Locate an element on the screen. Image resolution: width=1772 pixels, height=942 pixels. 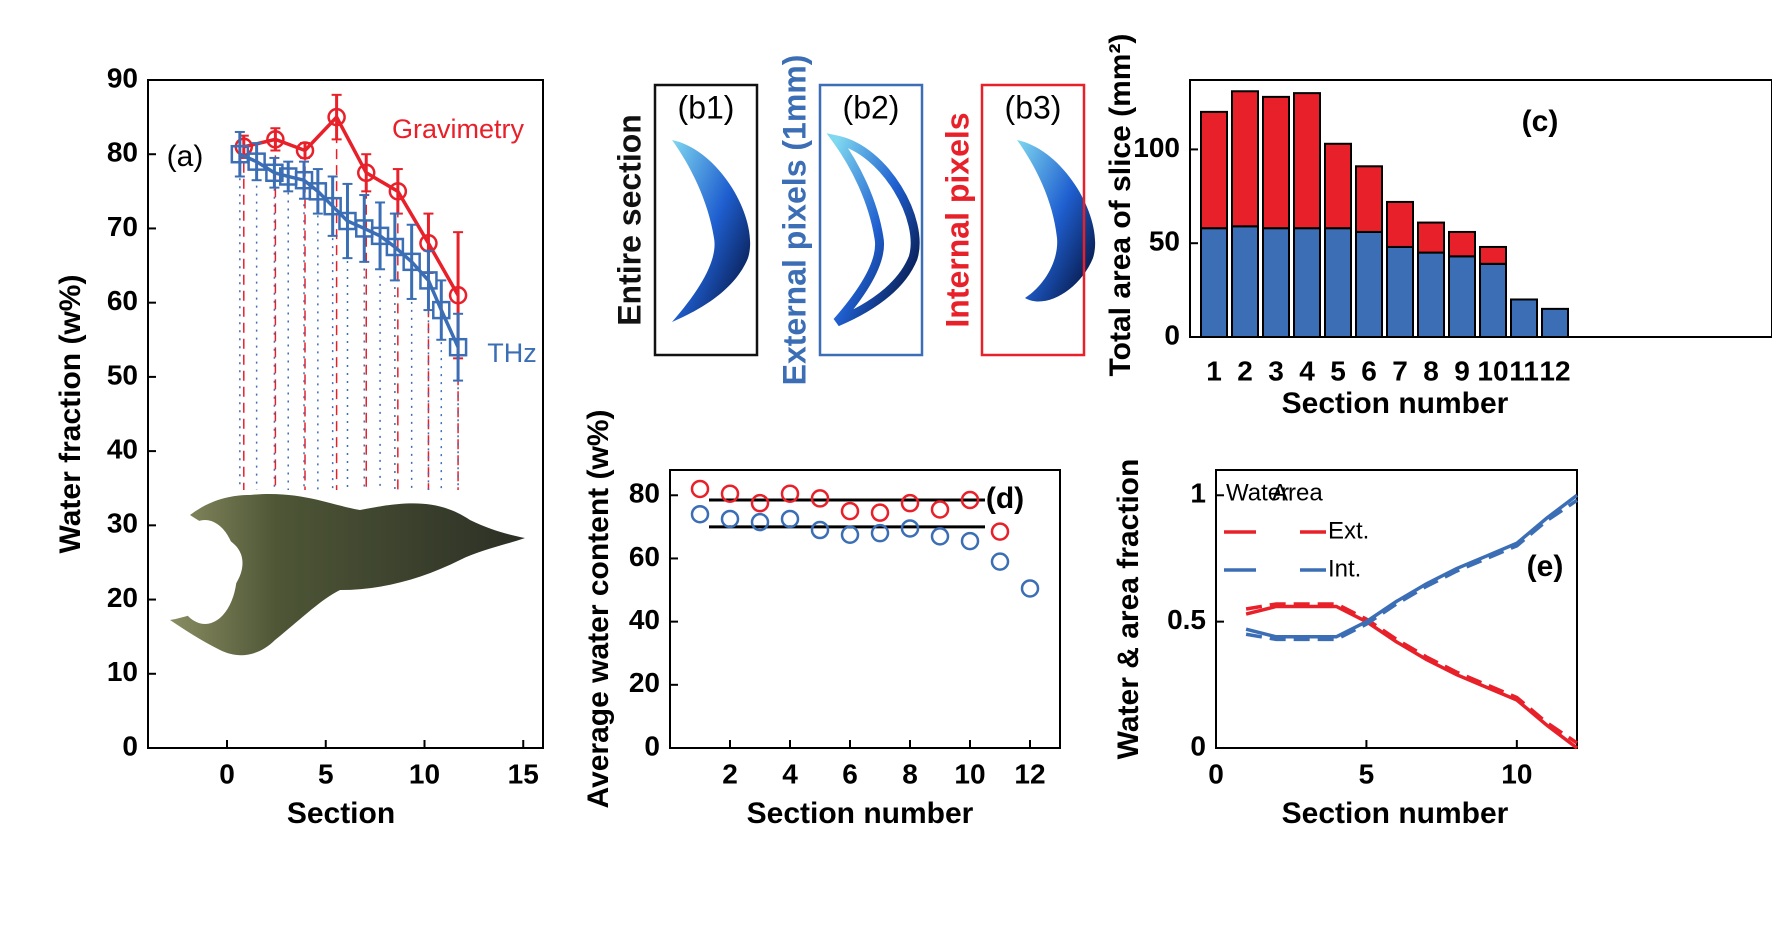
leaf-notch is located at coordinates (205, 572).